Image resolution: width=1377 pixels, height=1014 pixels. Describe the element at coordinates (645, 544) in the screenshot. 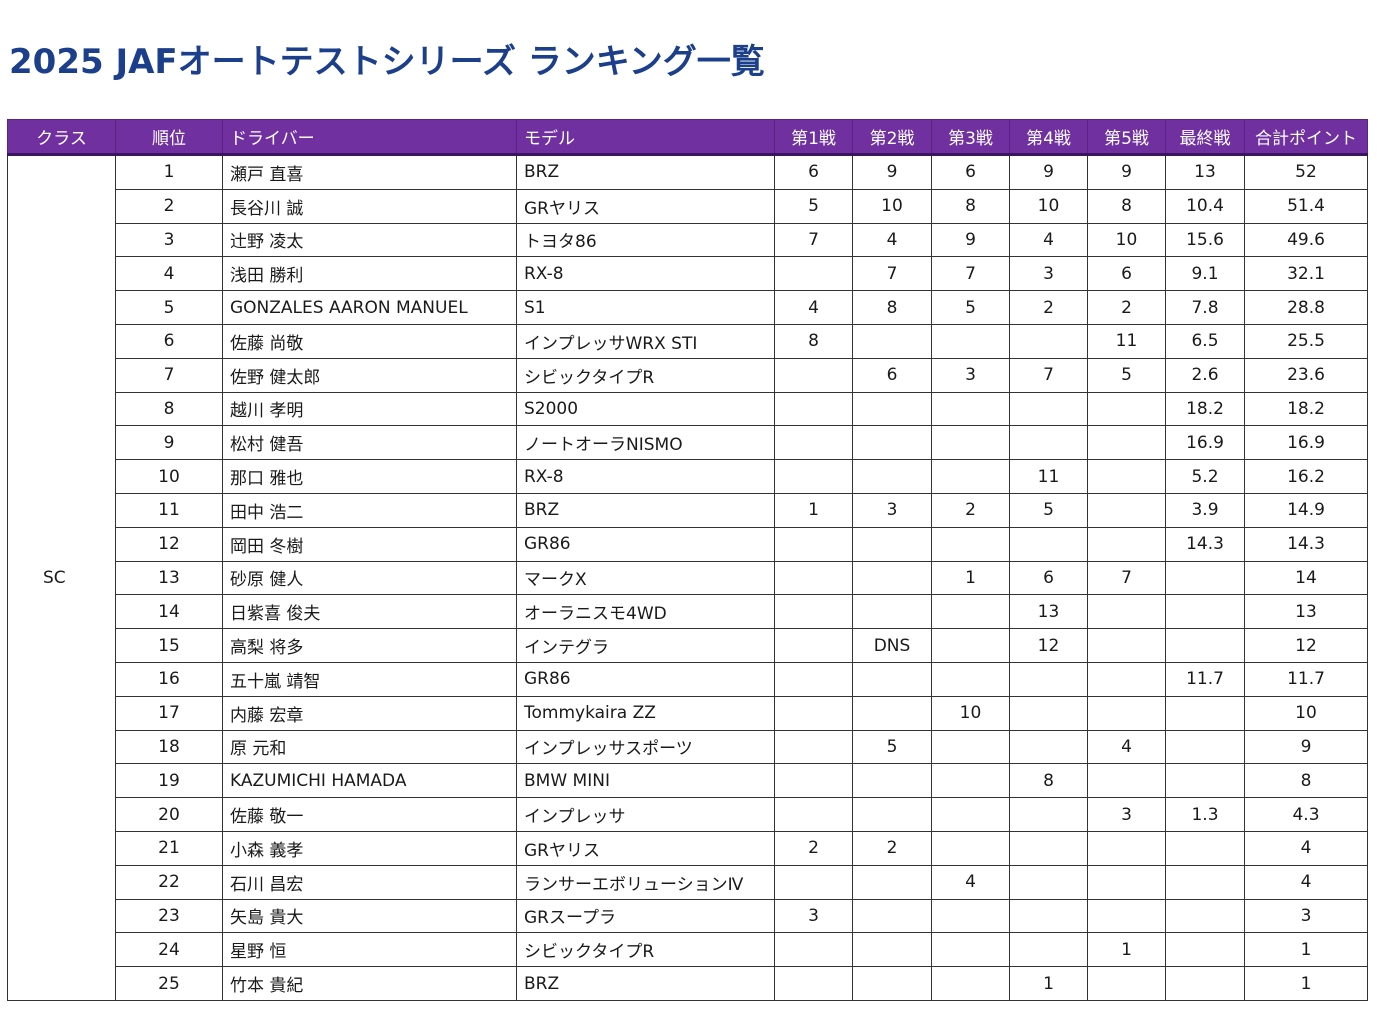

I see `model-cell: GR86` at that location.